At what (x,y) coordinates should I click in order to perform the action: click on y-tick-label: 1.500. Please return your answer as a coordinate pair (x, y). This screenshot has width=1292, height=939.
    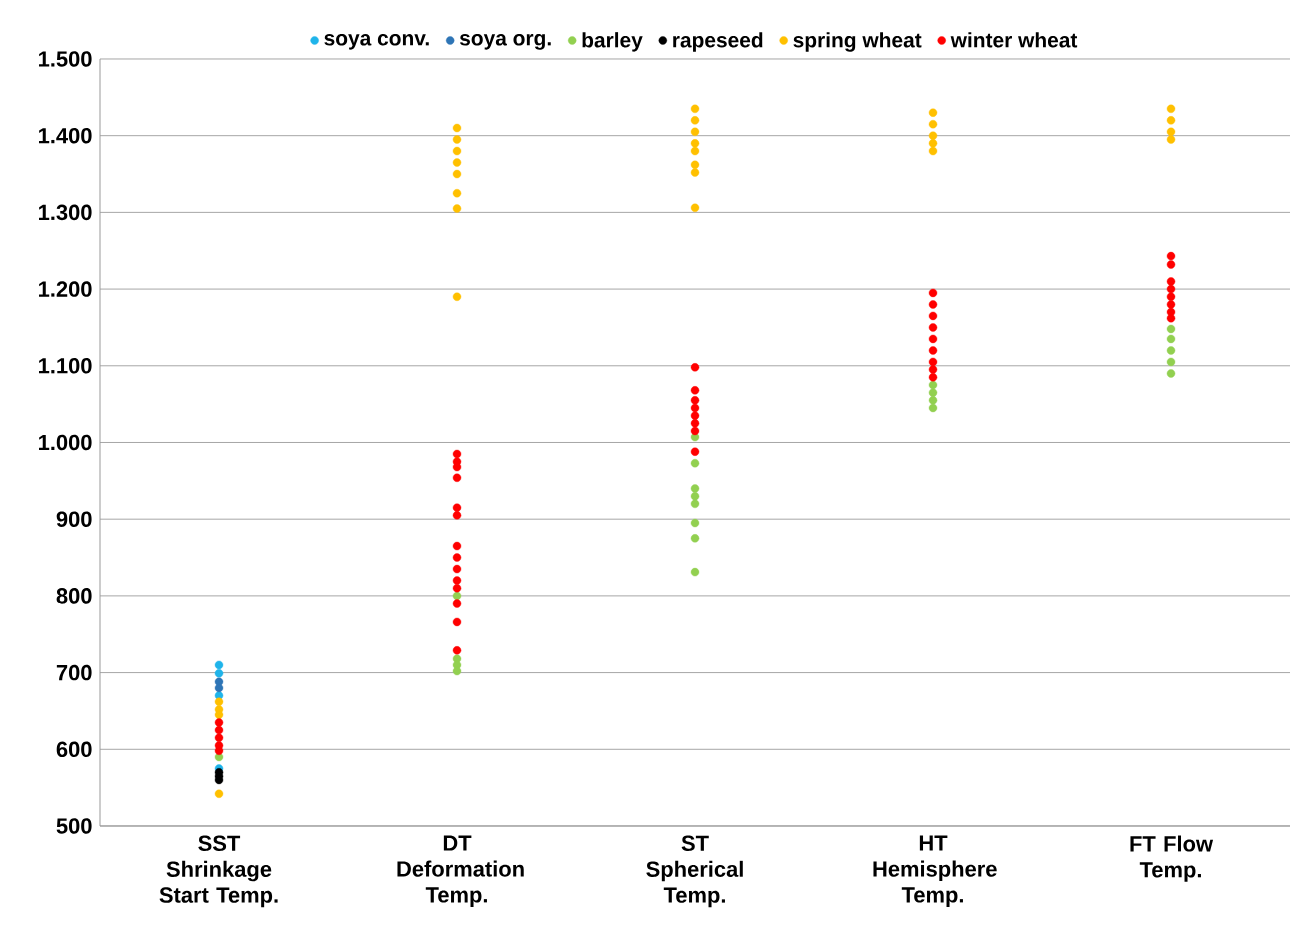
    Looking at the image, I should click on (65, 59).